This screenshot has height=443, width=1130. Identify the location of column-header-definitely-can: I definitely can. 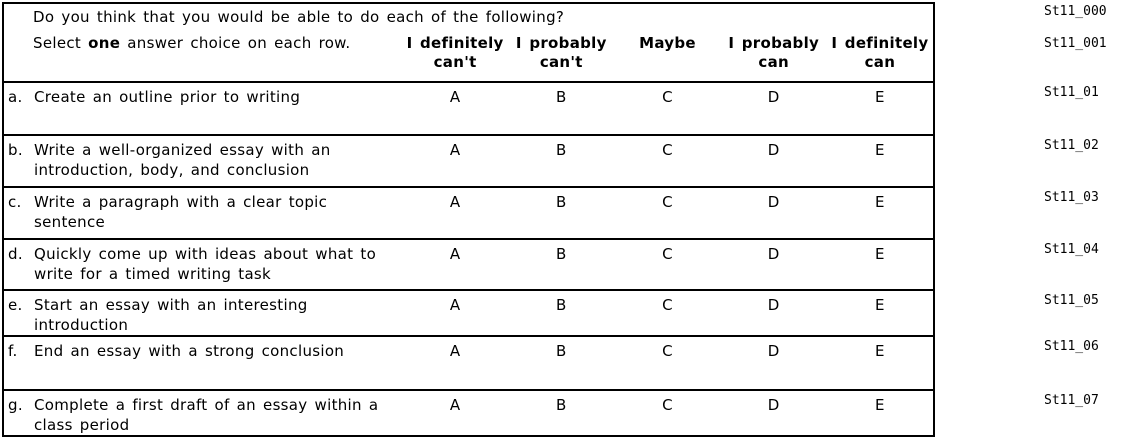
(880, 53).